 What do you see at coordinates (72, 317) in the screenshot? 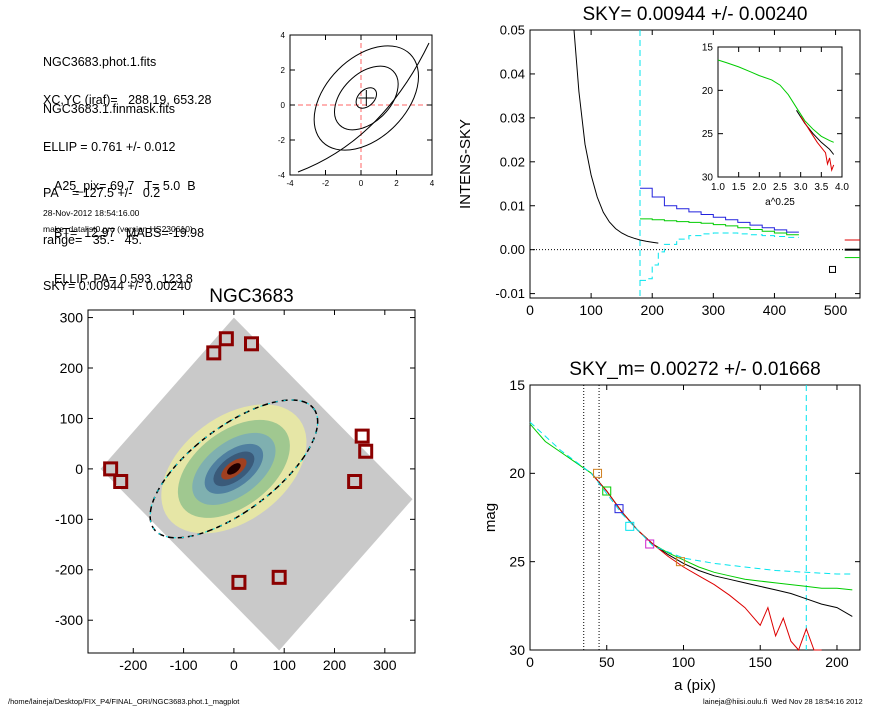
I see `galaxy-y-label: 300` at bounding box center [72, 317].